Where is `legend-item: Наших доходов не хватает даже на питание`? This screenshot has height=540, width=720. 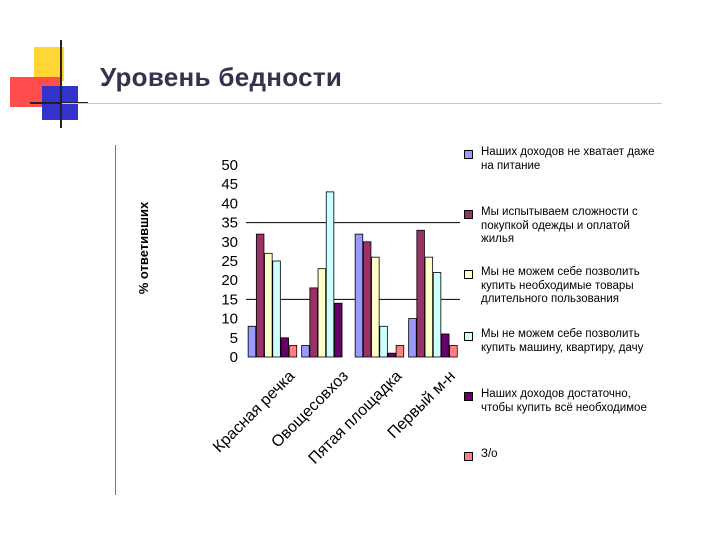
legend-item: Наших доходов не хватает даже на питание is located at coordinates (560, 159).